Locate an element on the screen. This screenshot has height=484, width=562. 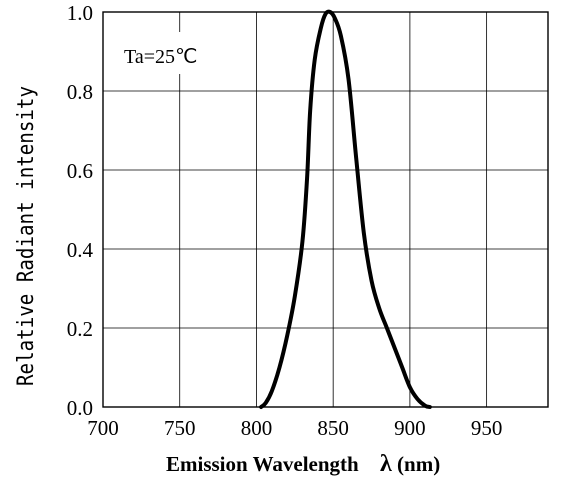
x-axis-label: Emission Wavelength λ (nm) is located at coordinates (303, 464).